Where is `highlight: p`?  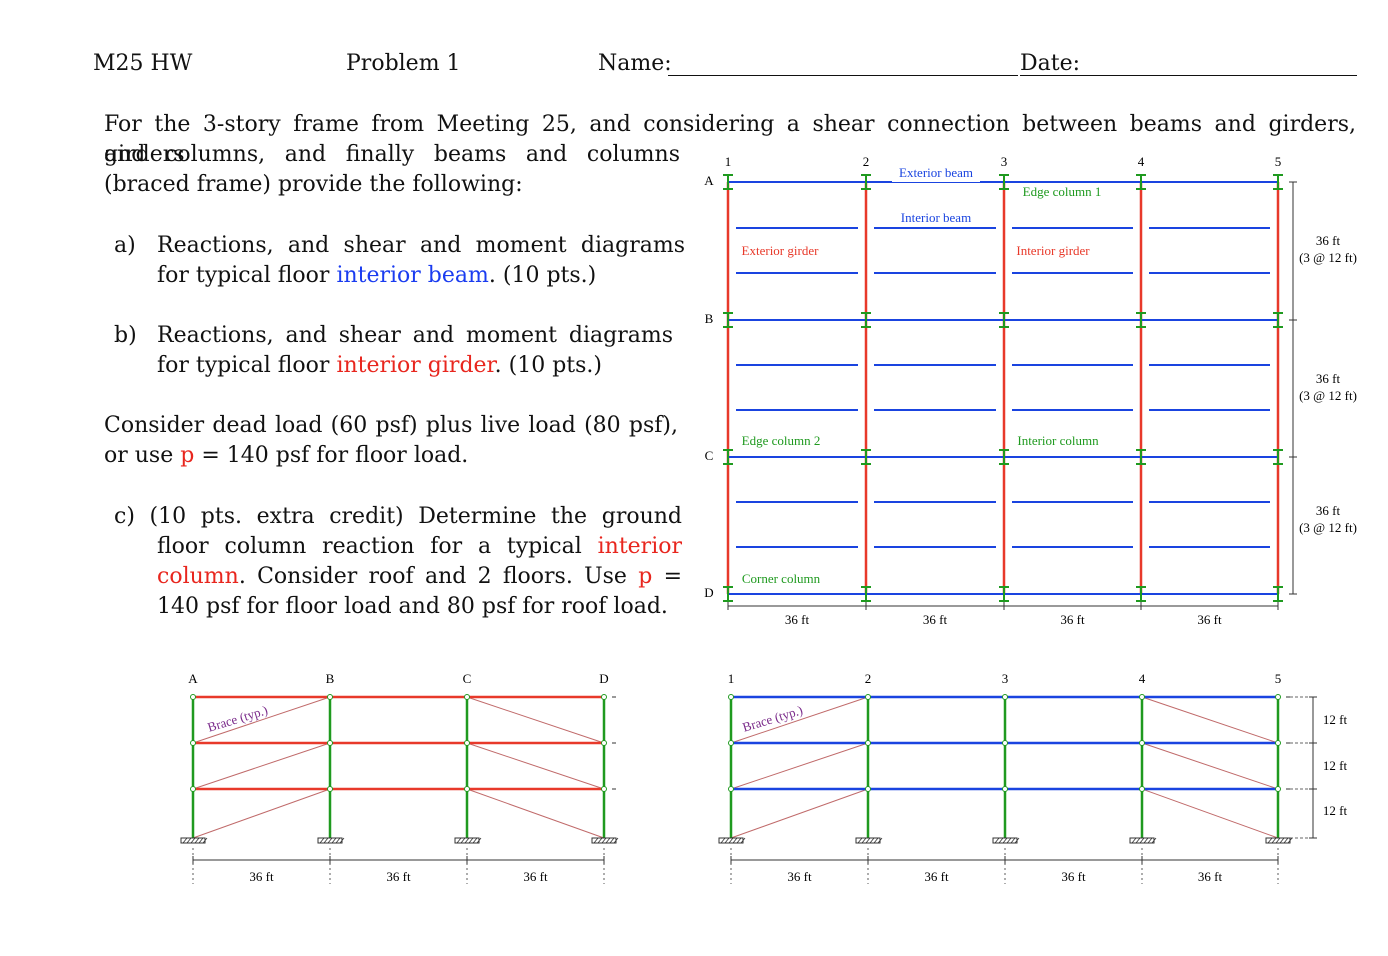 highlight: p is located at coordinates (187, 455).